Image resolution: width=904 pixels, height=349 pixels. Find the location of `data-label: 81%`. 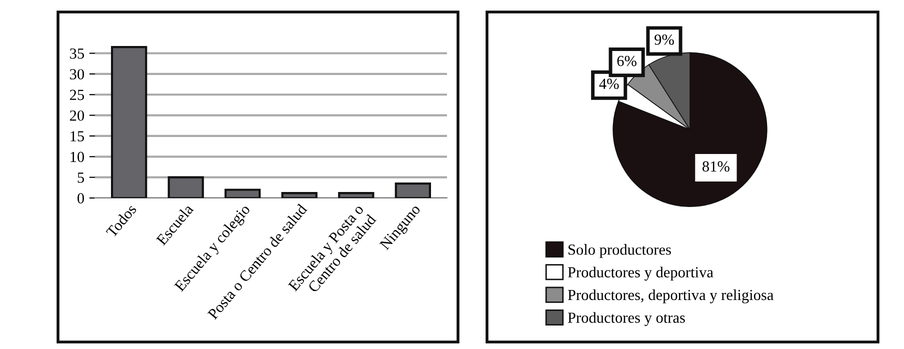

data-label: 81% is located at coordinates (716, 166).